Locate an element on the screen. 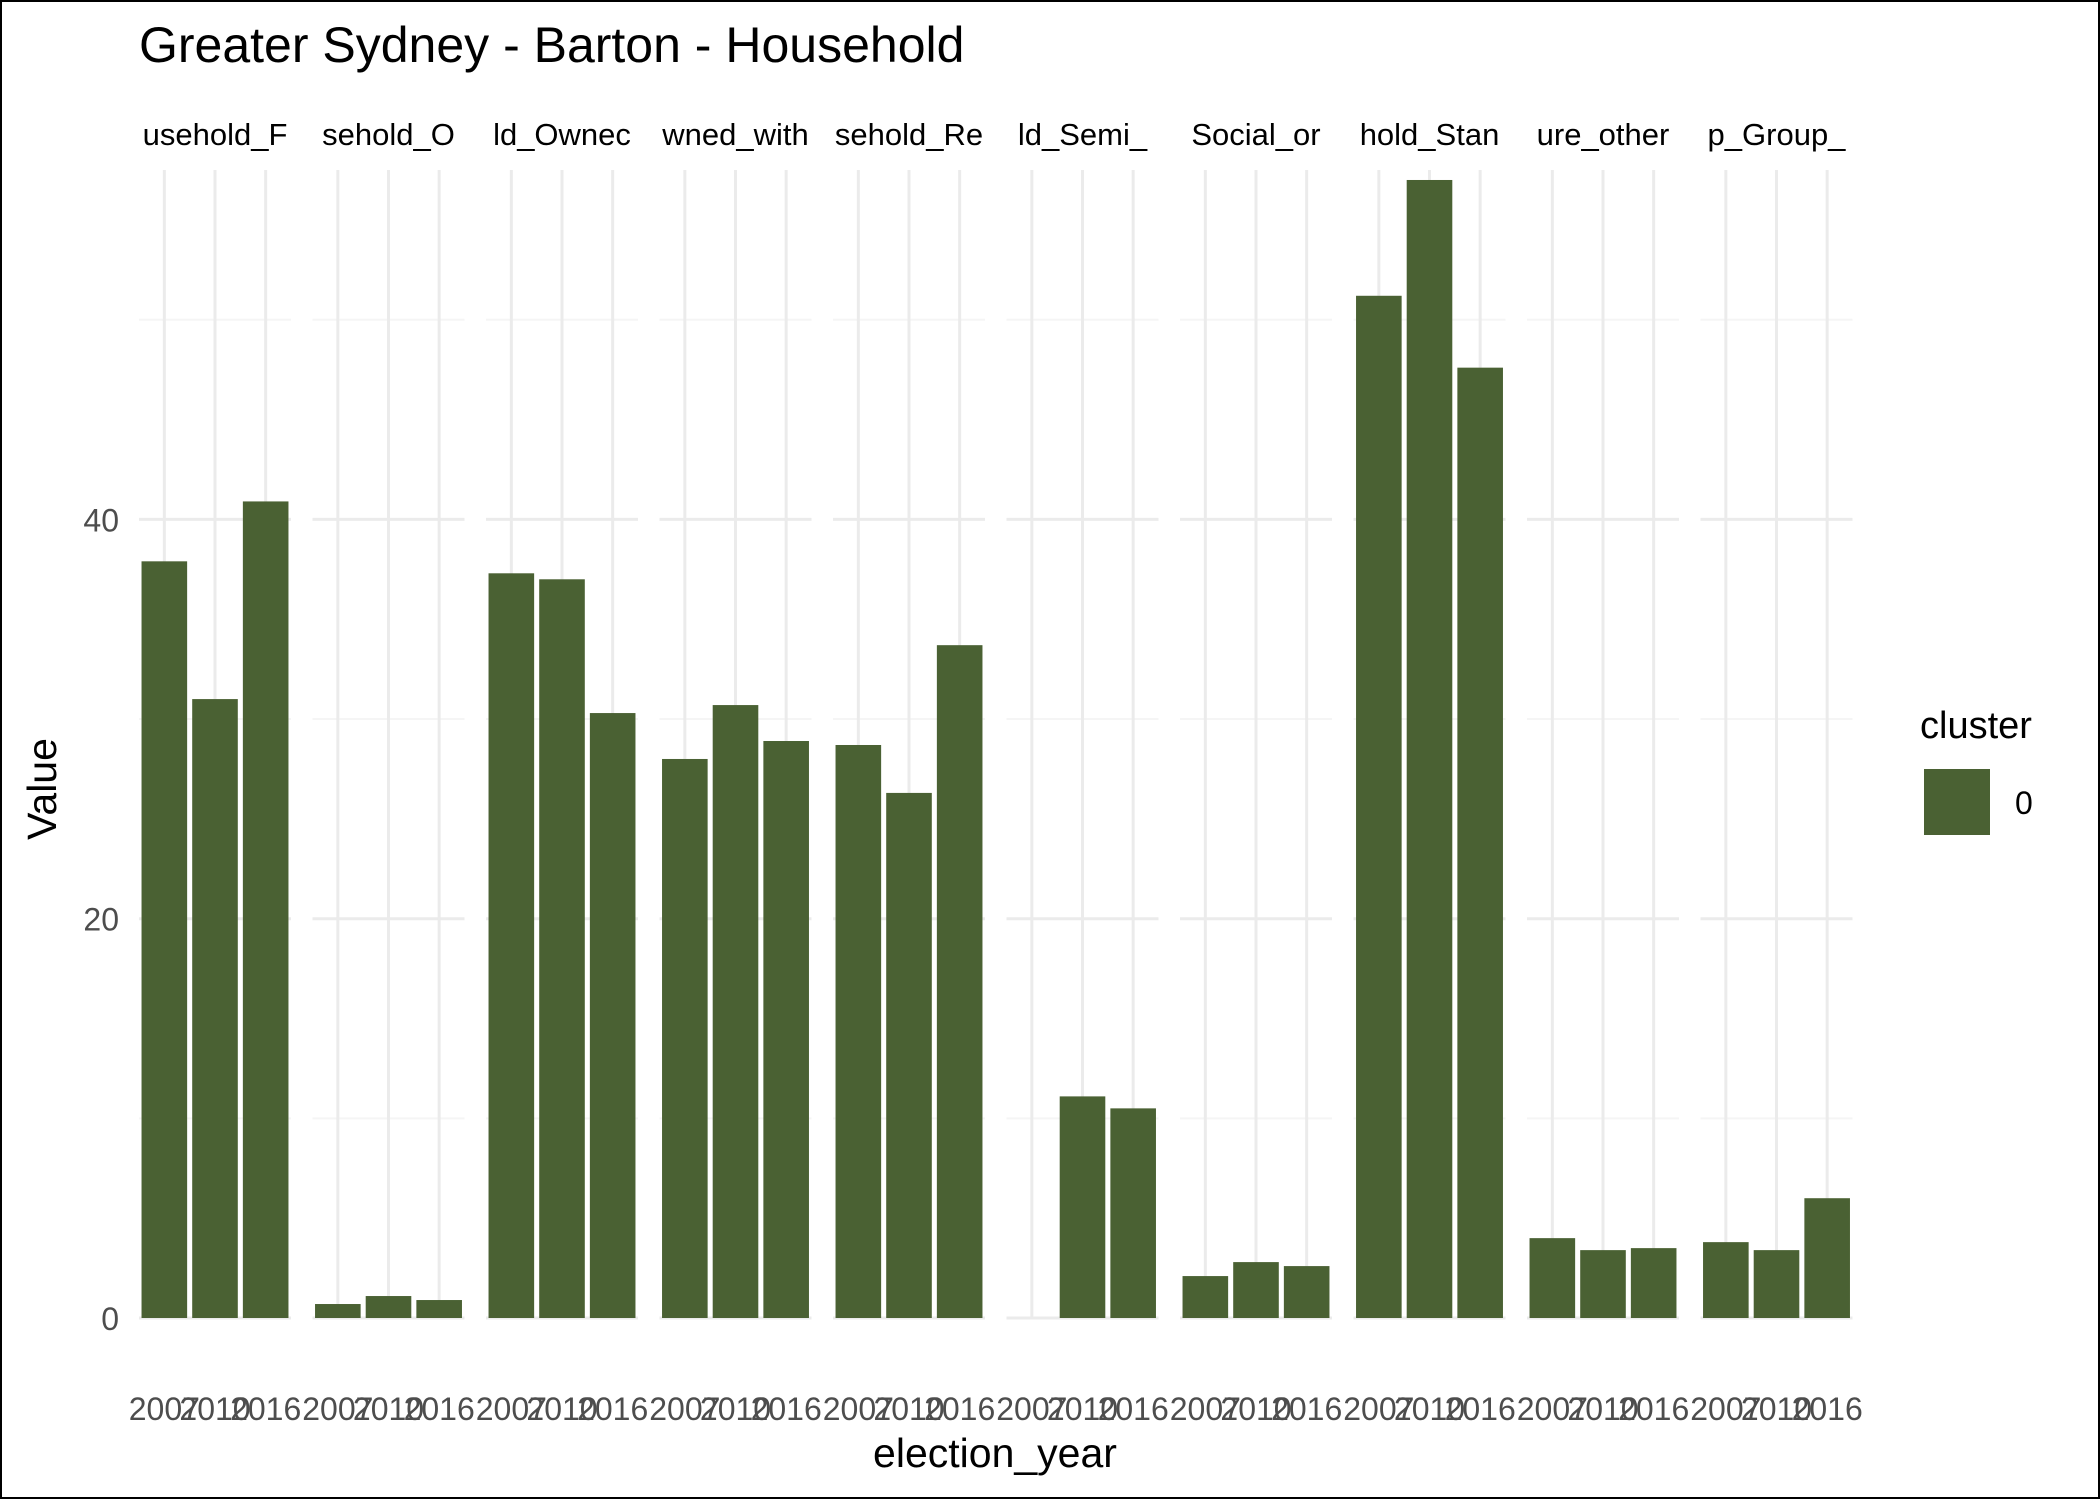 The image size is (2100, 1501). facet-strip-label: wned_with is located at coordinates (734, 134).